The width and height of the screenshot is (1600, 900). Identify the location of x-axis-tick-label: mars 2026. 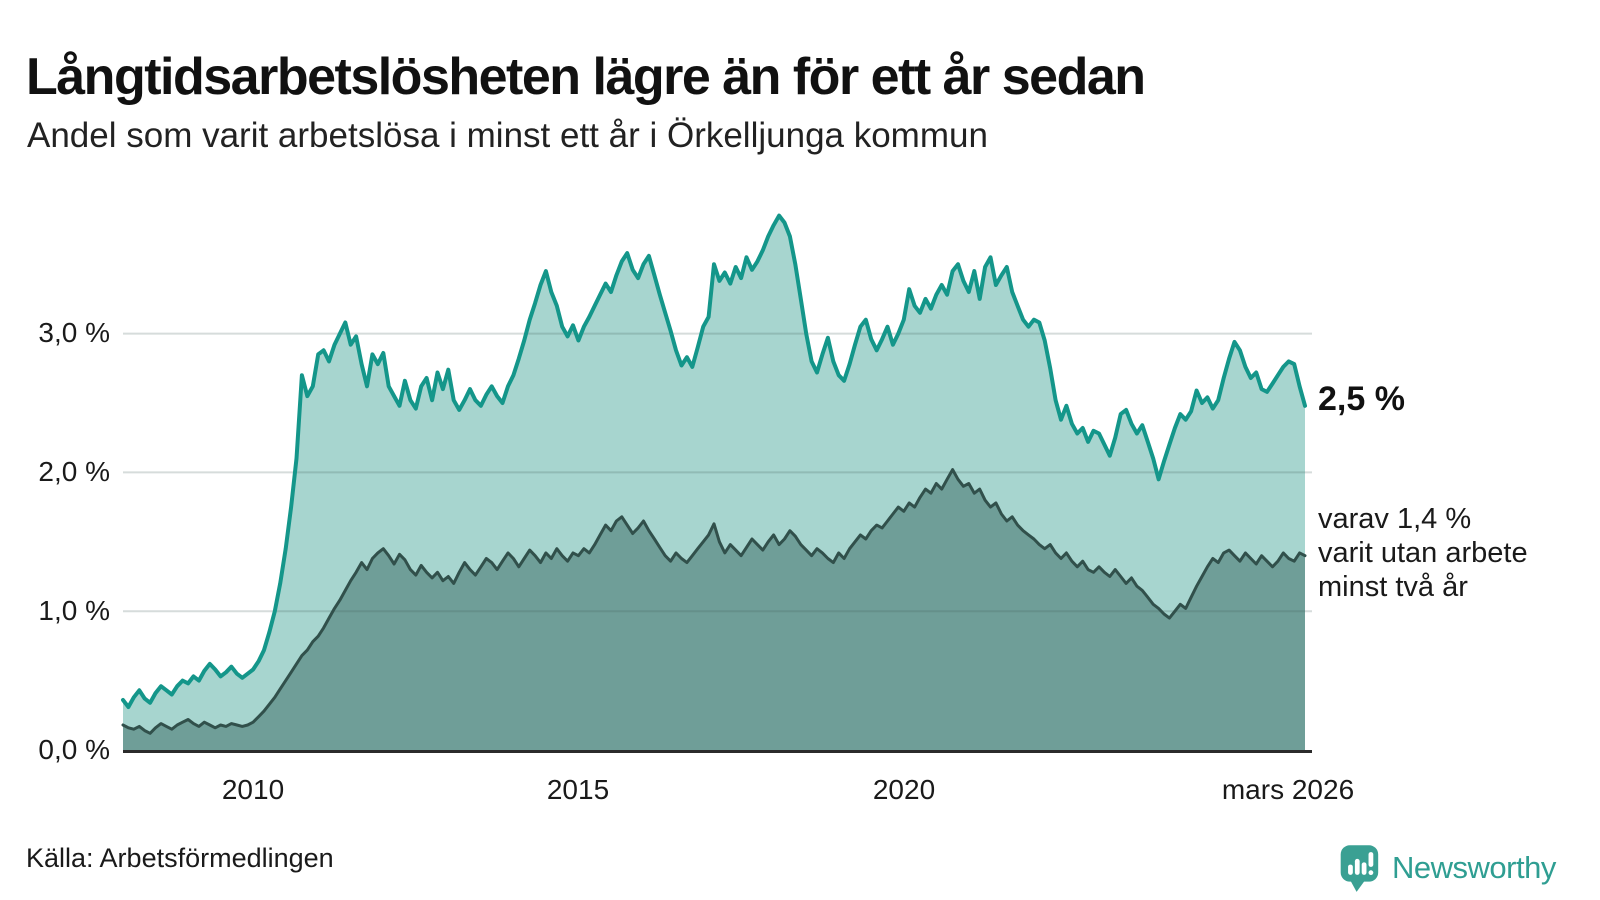
(1288, 789).